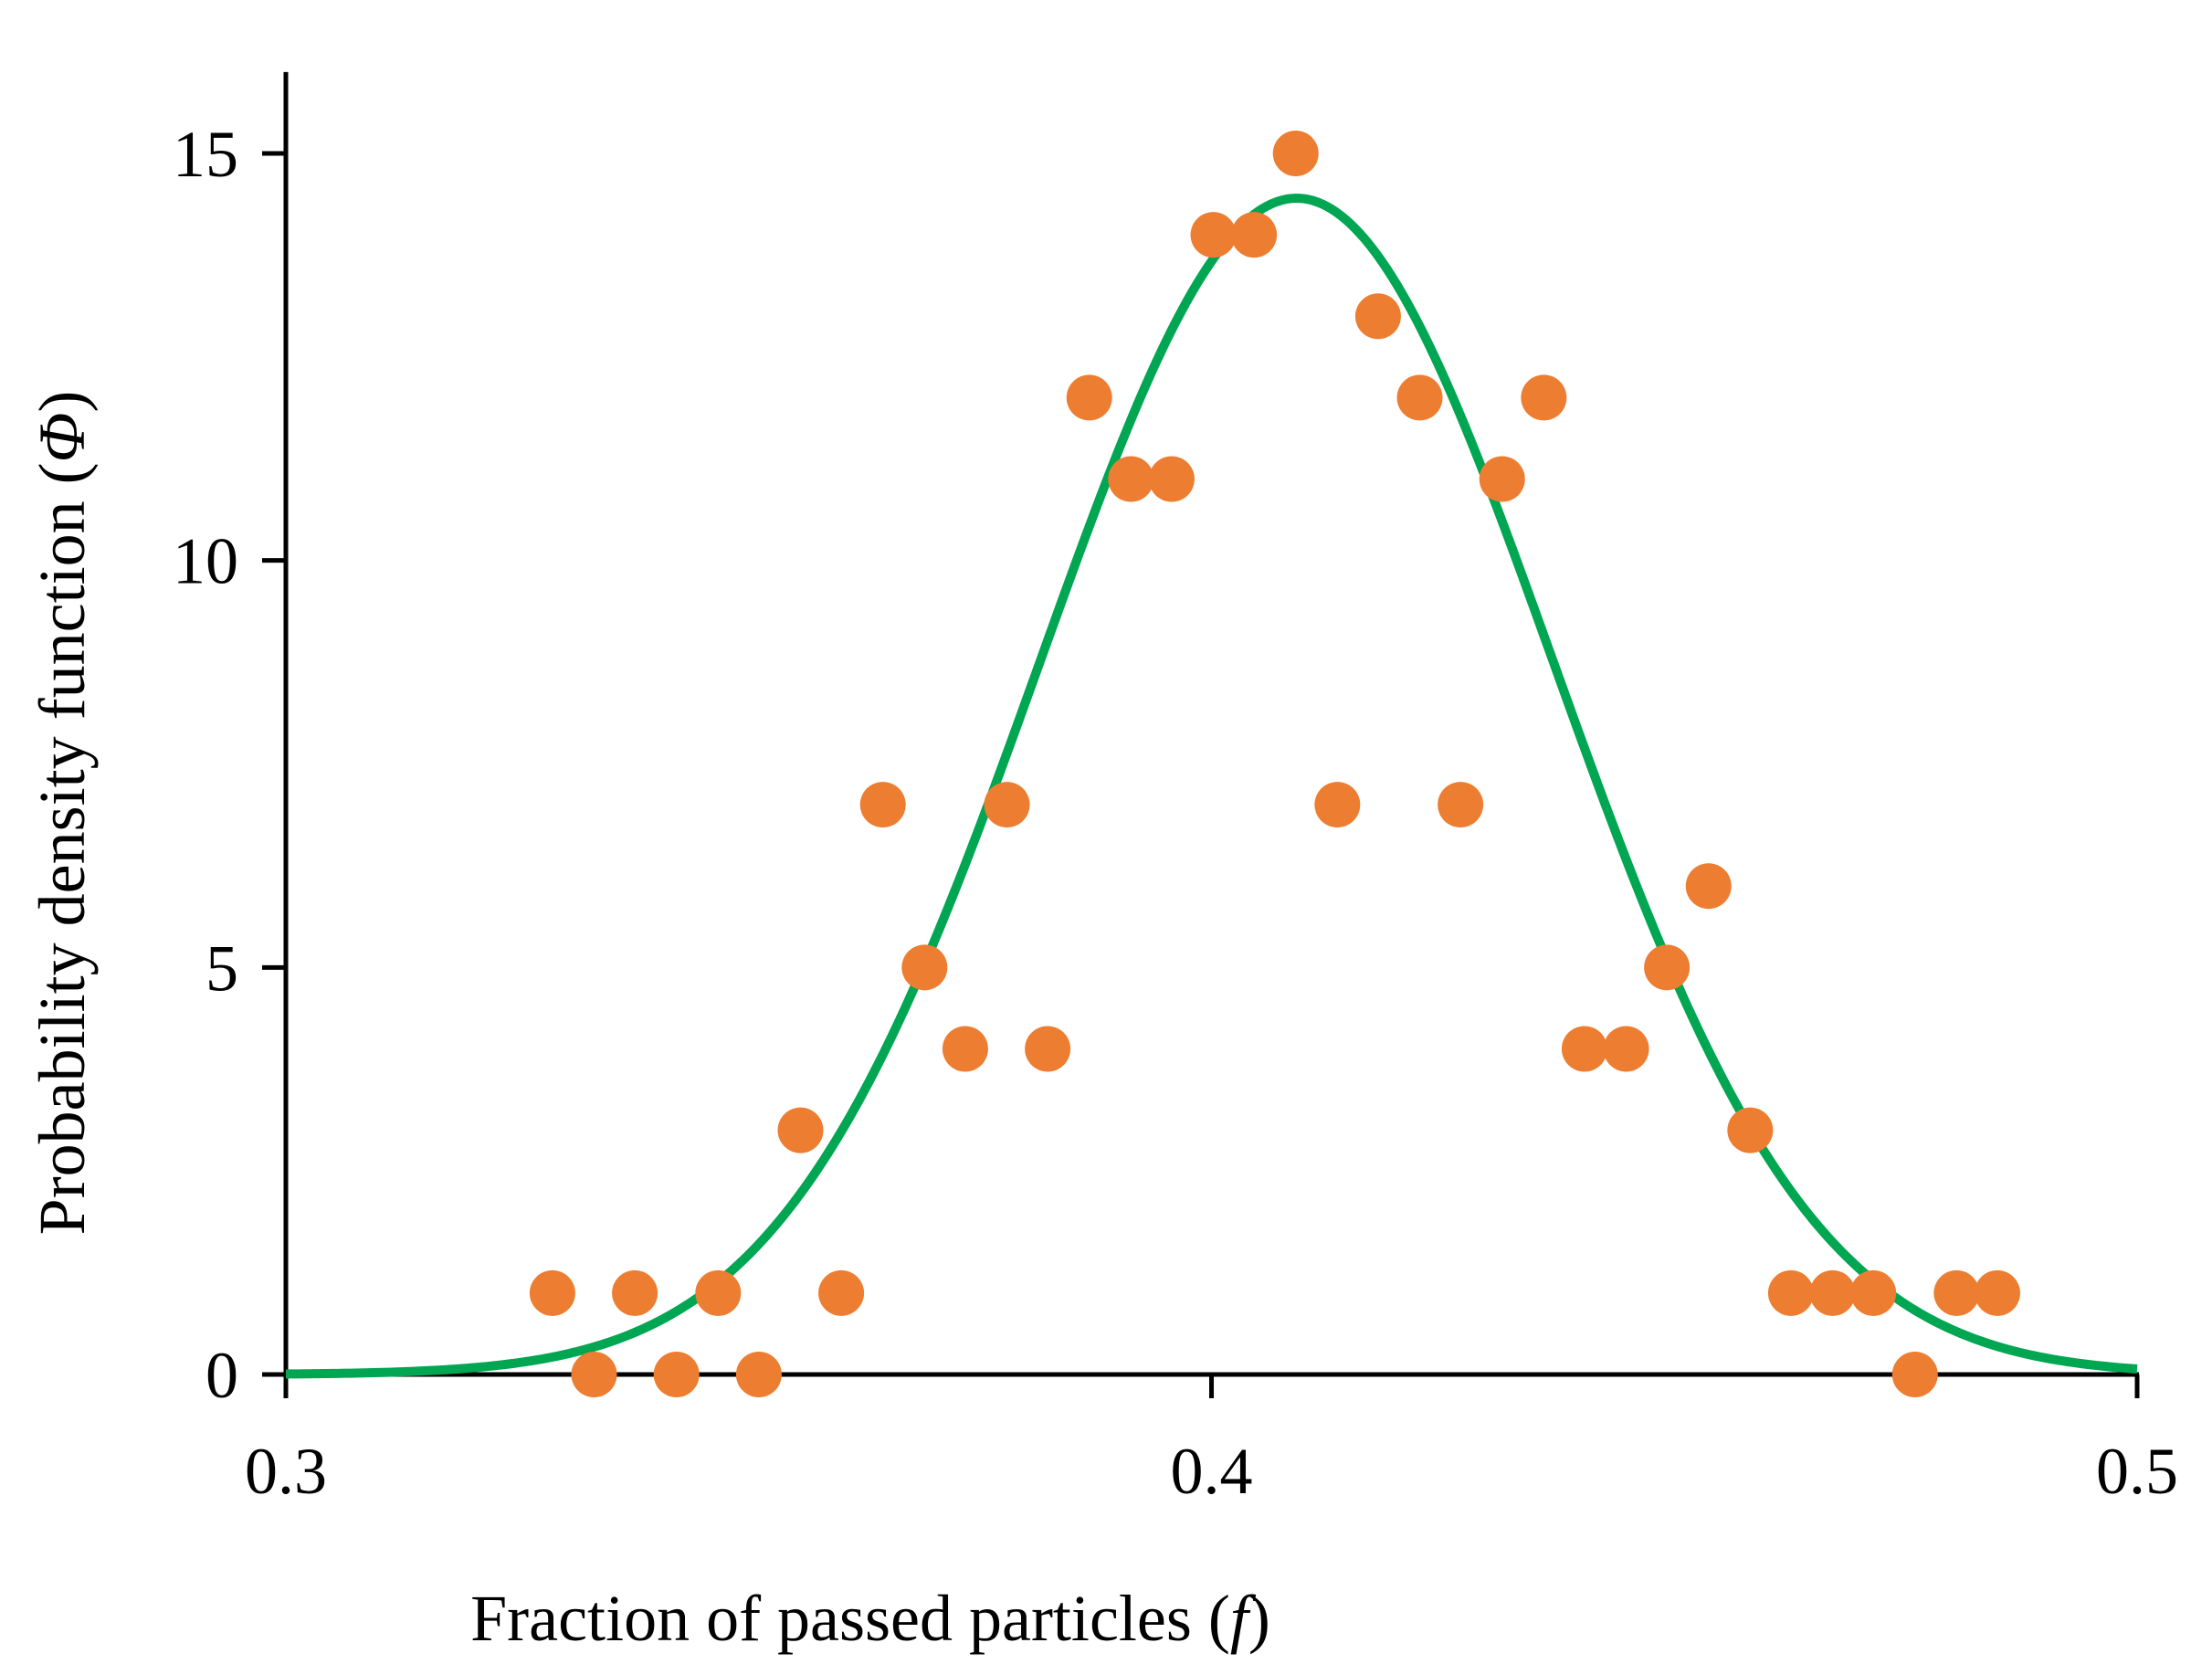 The width and height of the screenshot is (2212, 1664). I want to click on y-tick-label: 0, so click(221, 1376).